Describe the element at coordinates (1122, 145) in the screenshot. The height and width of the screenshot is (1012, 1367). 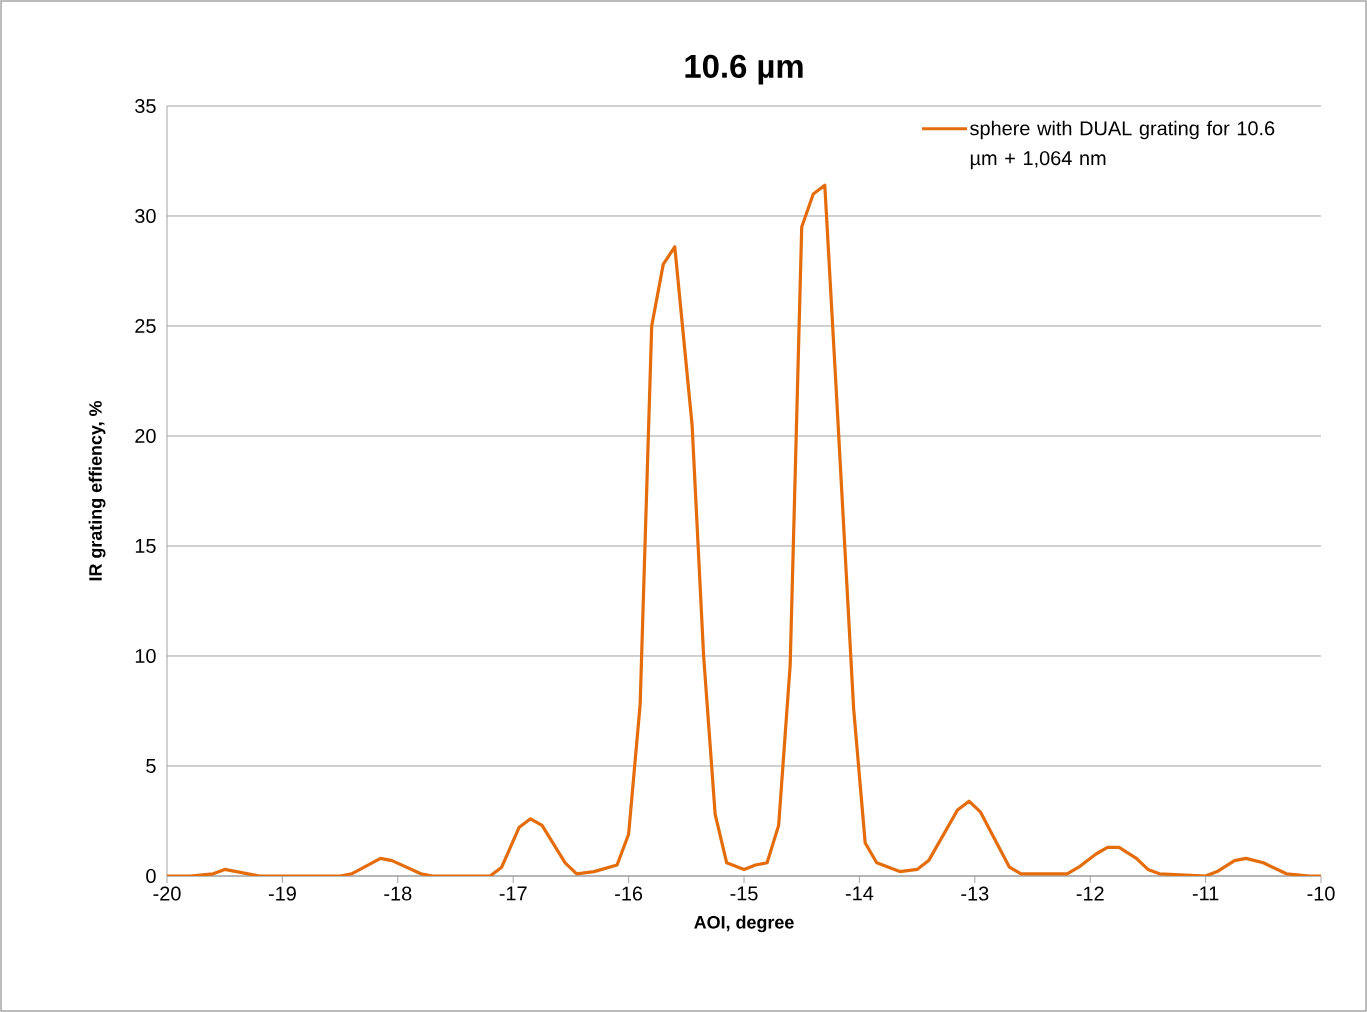
I see `legend-label: sphere with DUAL grating for 10.6 µm + 1,064 nm` at that location.